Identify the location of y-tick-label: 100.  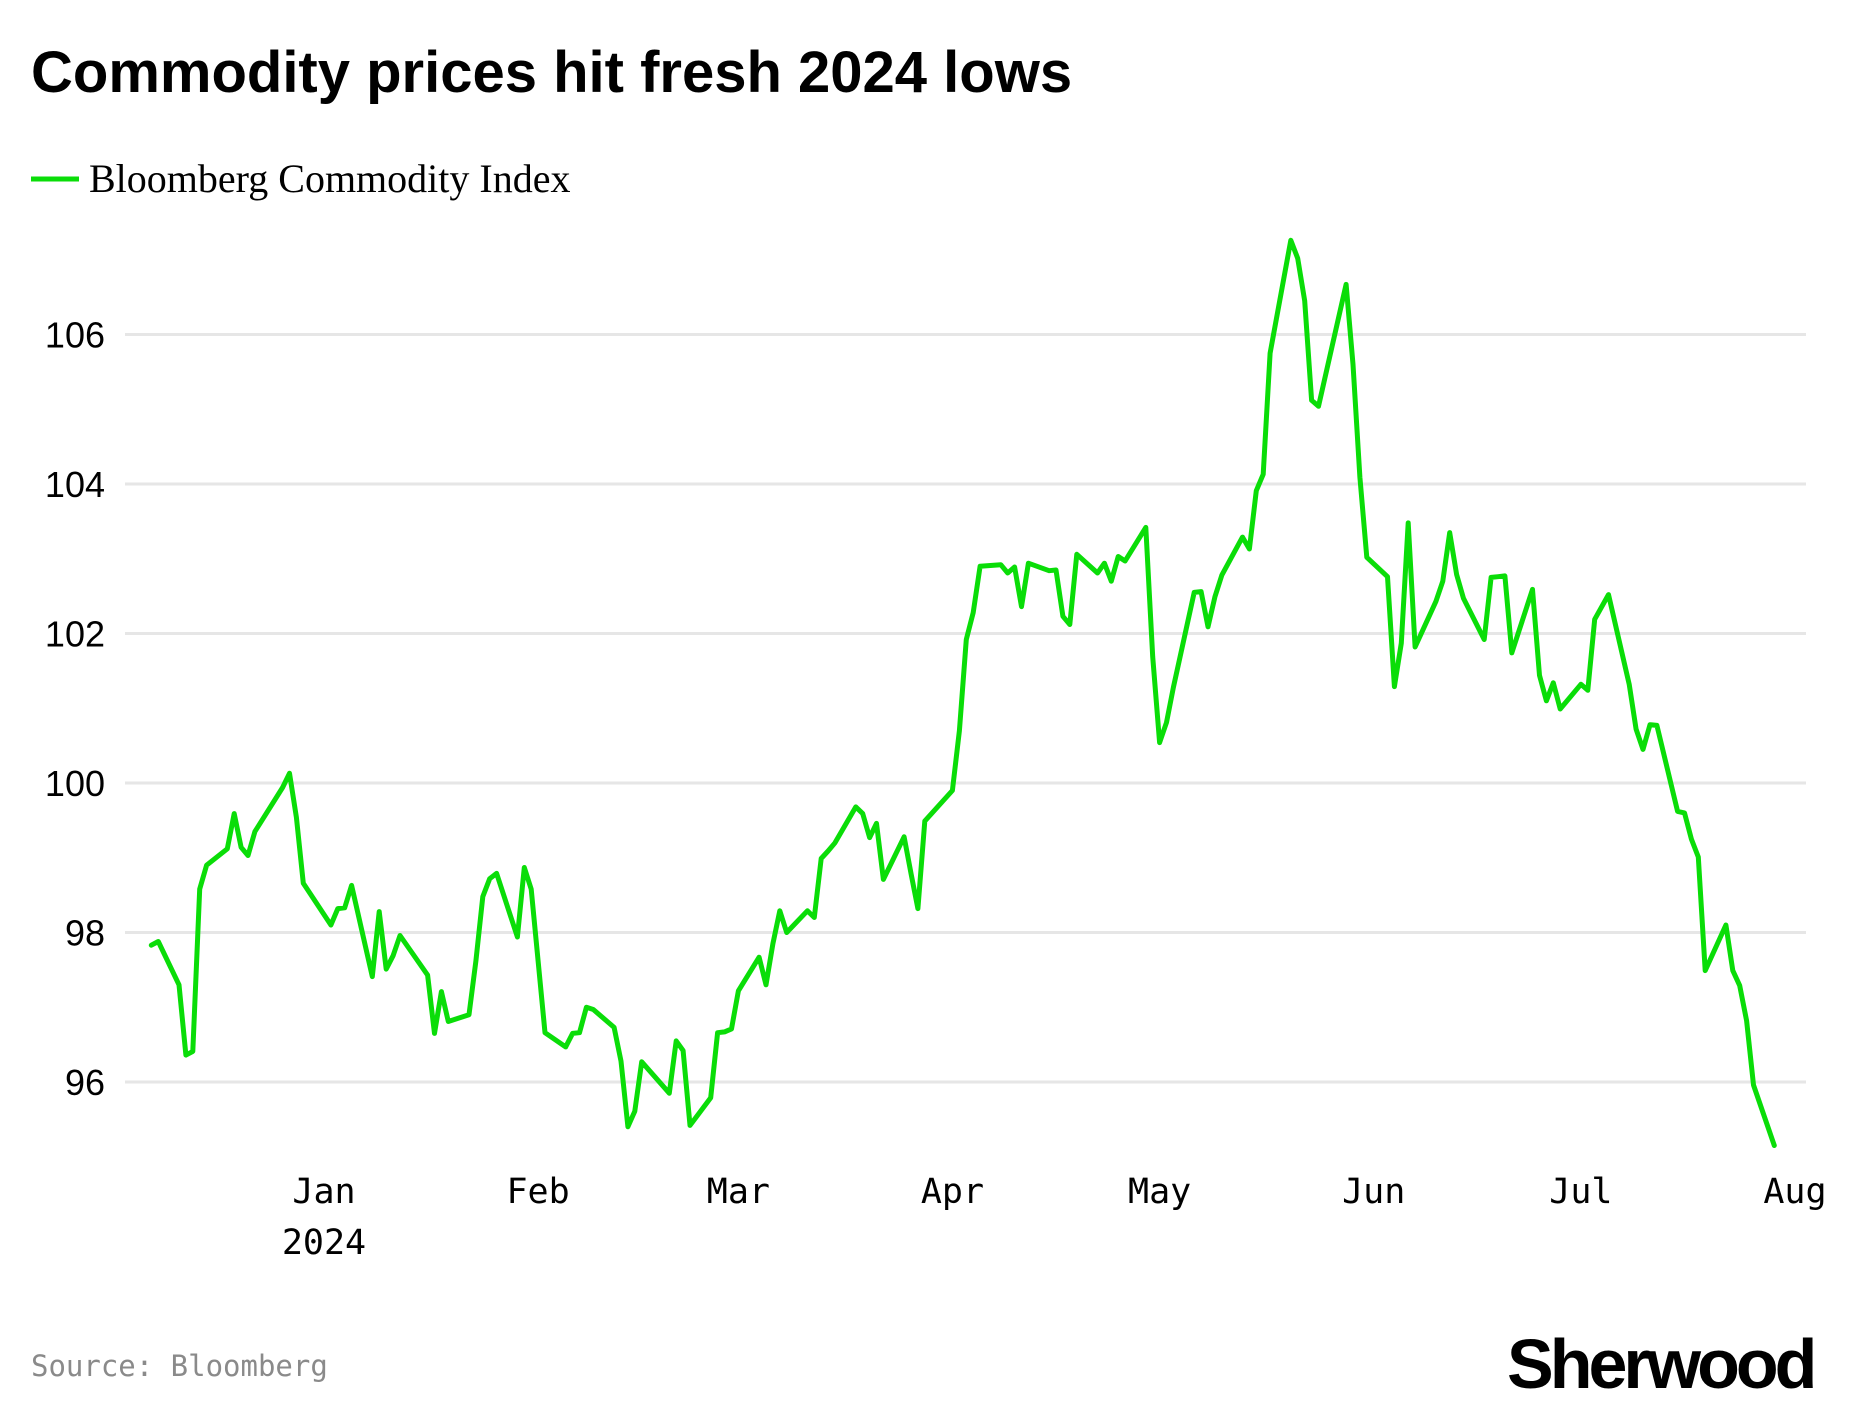
(75, 783).